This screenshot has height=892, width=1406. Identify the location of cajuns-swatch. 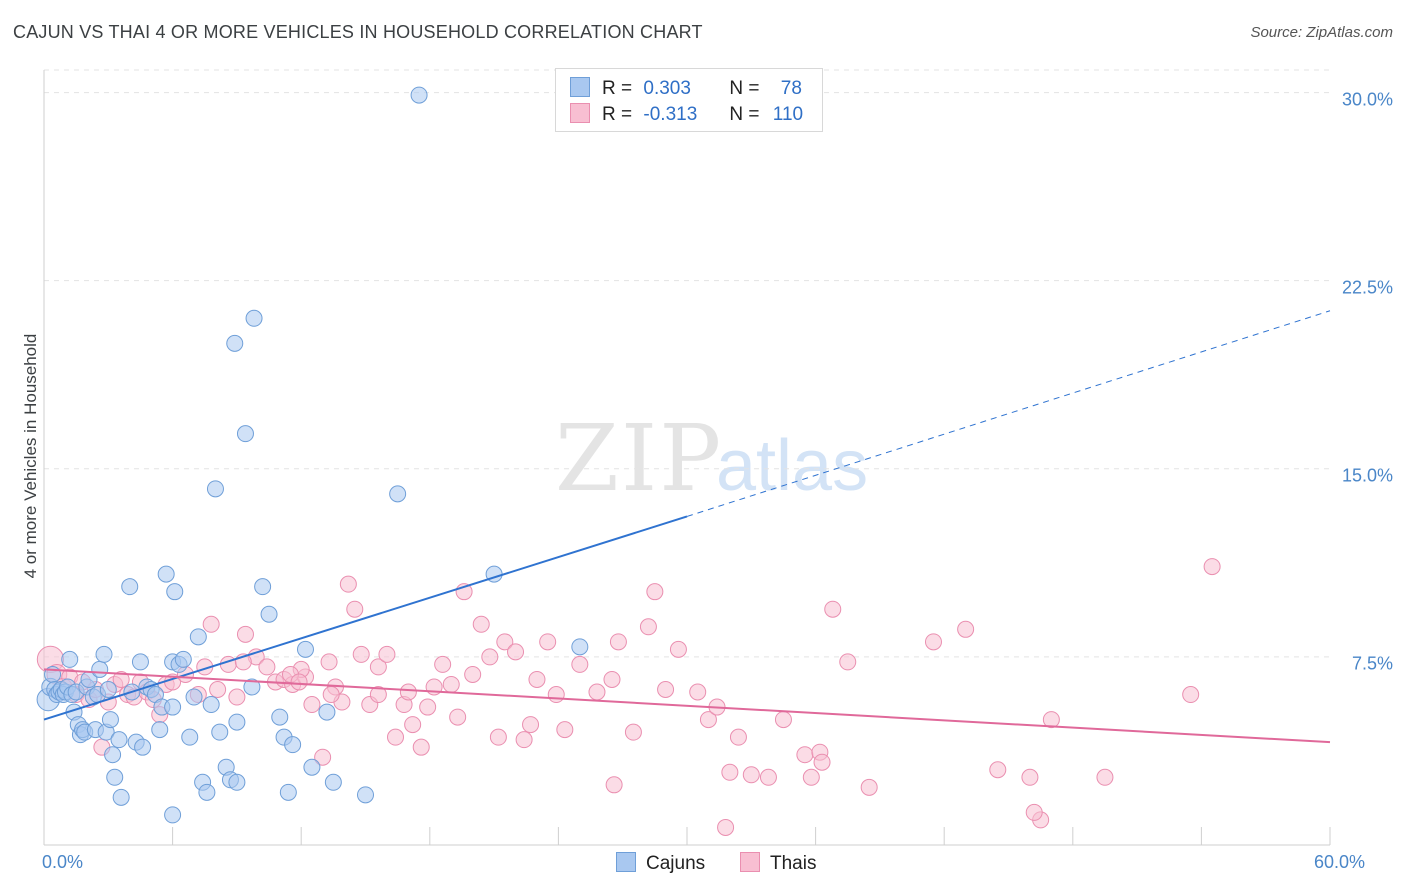
(580, 87).